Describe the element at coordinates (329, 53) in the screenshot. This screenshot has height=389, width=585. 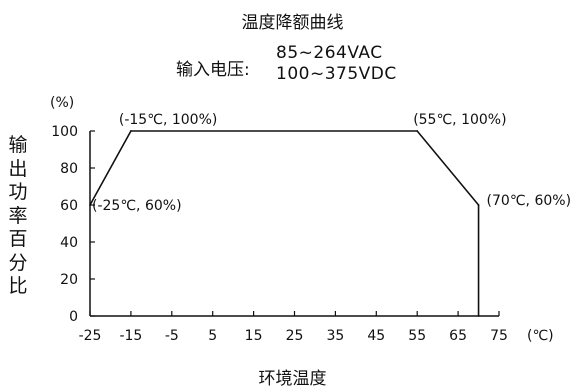
I see `input-voltage-ac: 85~264VAC` at that location.